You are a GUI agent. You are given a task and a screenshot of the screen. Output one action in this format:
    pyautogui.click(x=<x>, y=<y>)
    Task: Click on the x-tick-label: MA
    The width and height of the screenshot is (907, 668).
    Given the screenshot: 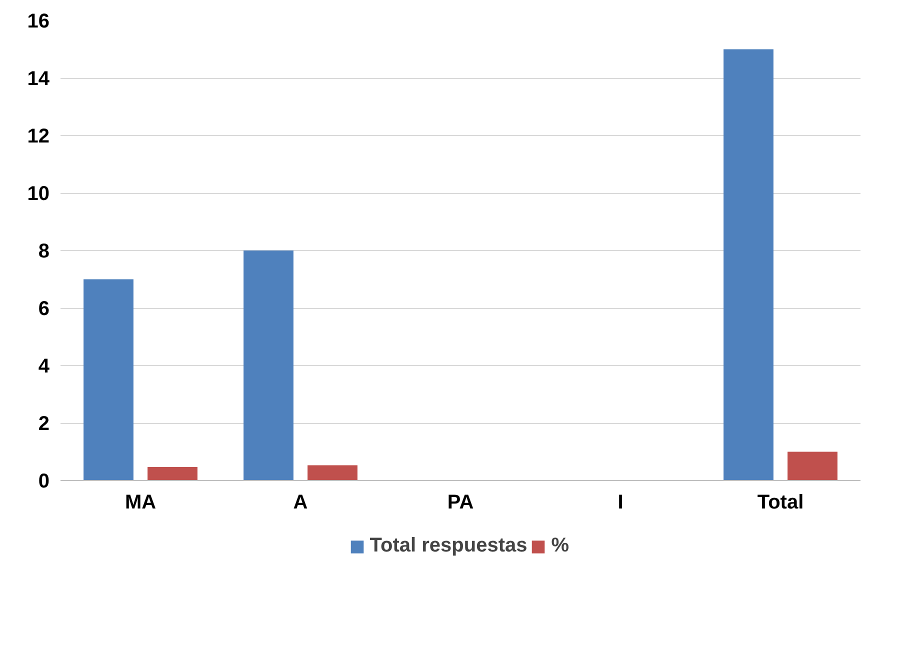 What is the action you would take?
    pyautogui.click(x=140, y=503)
    